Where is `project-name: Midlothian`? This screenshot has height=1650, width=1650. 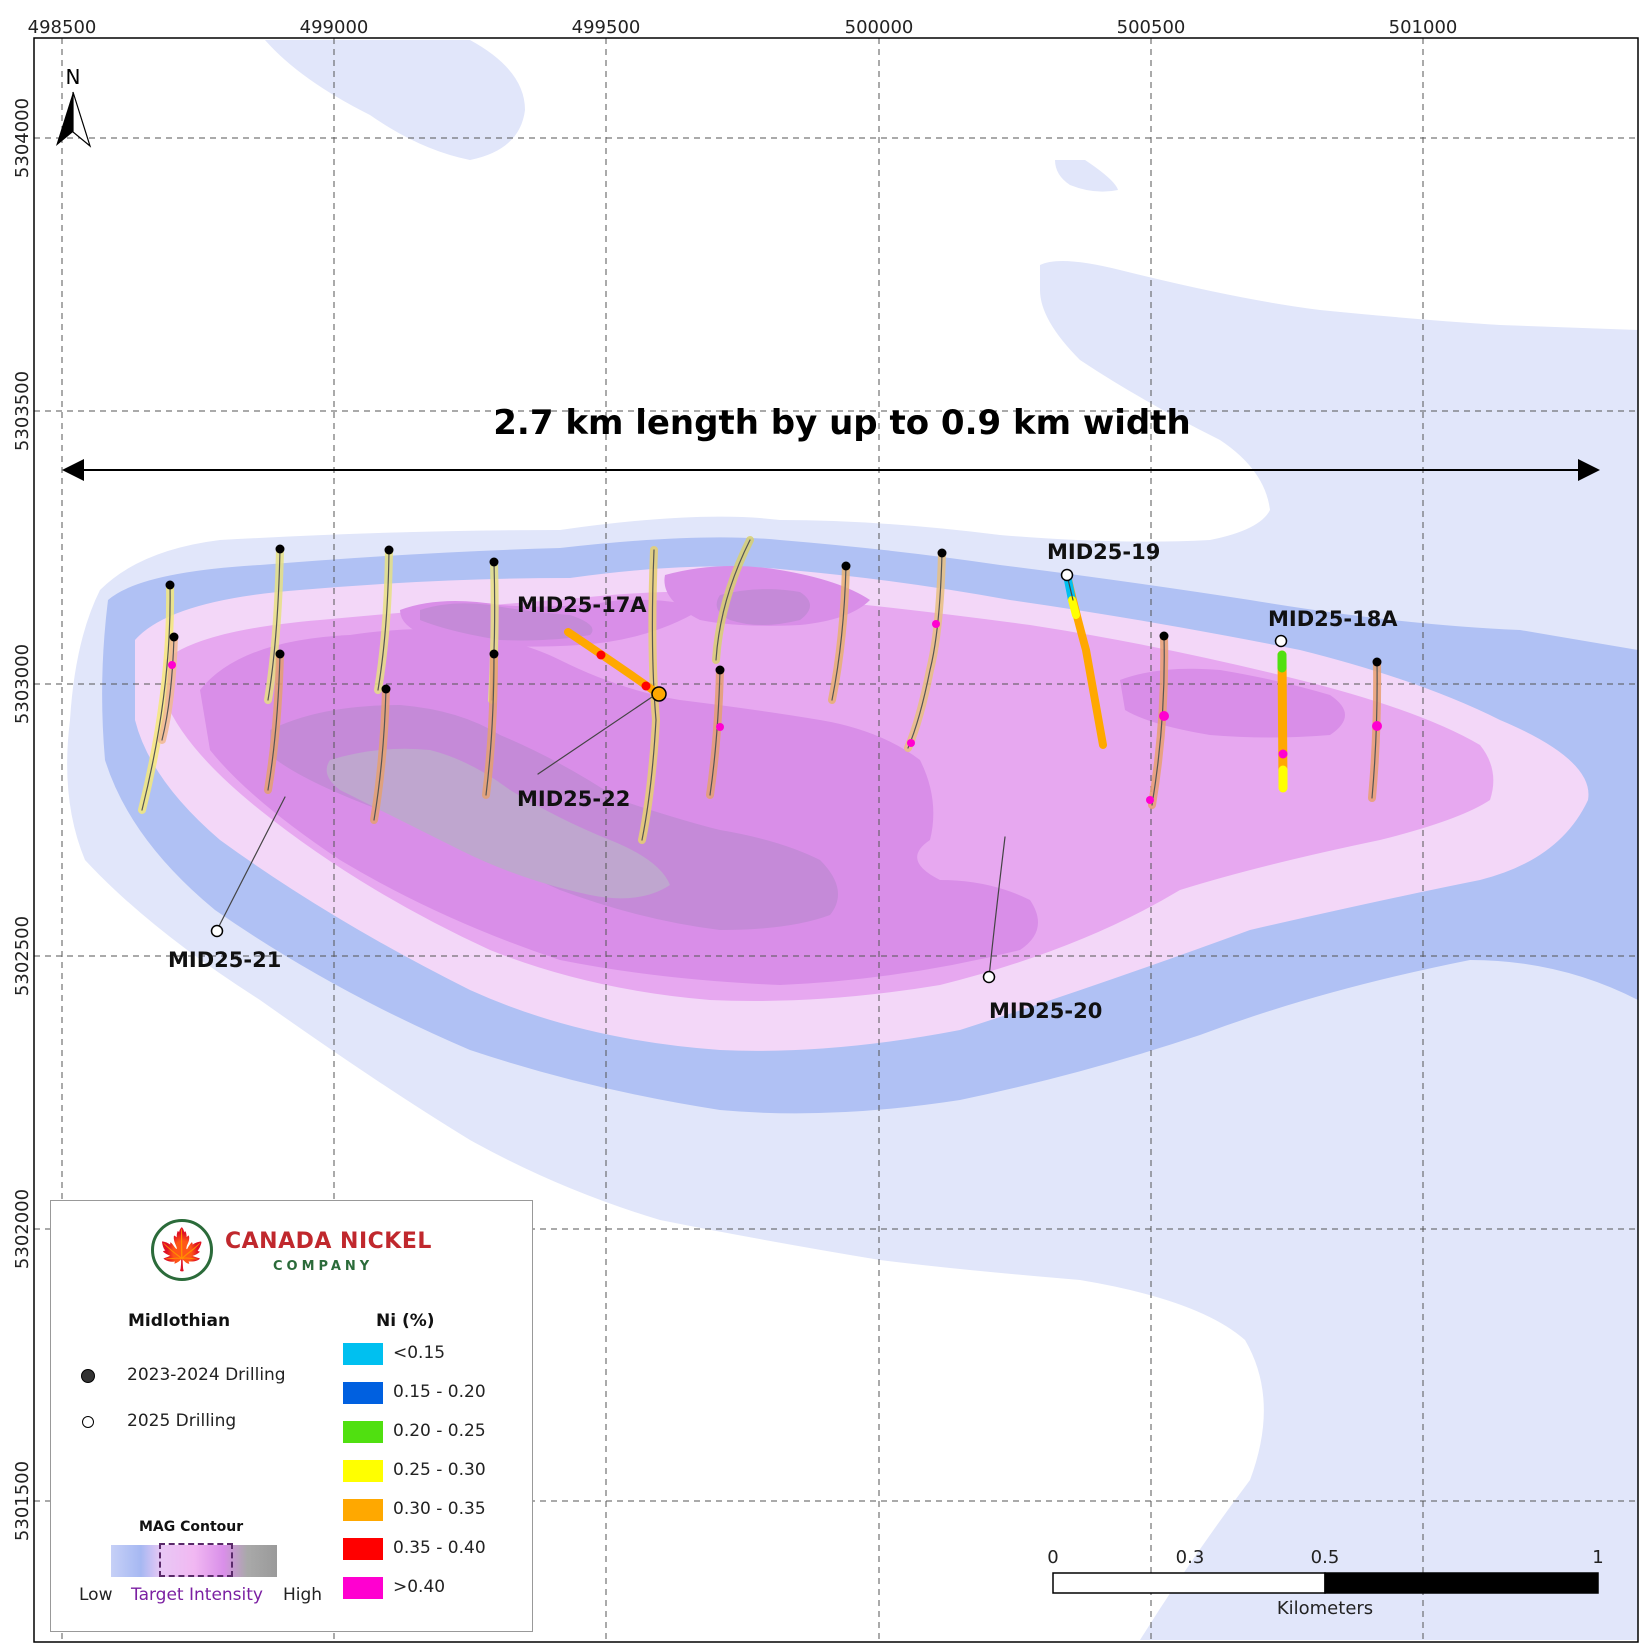 project-name: Midlothian is located at coordinates (179, 1321).